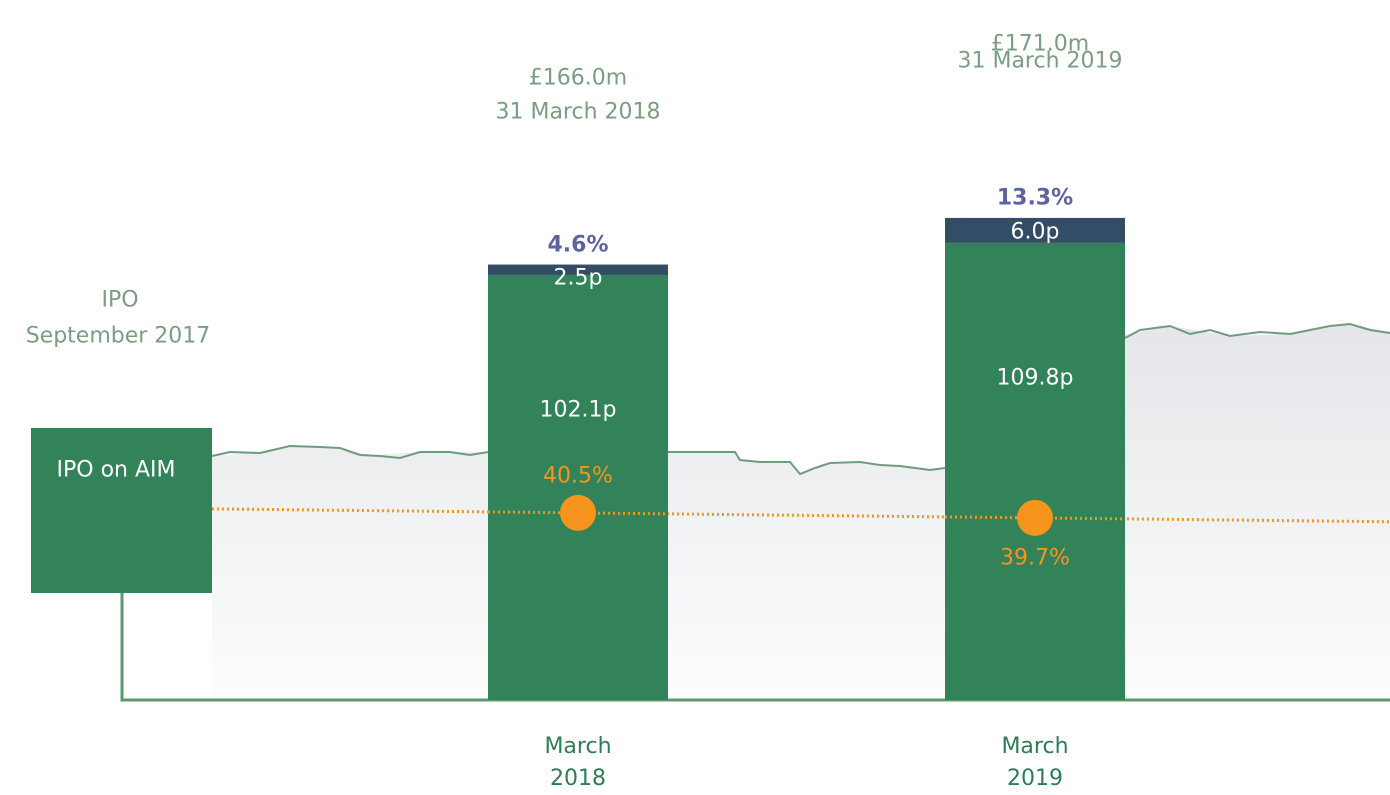 The height and width of the screenshot is (795, 1390). What do you see at coordinates (1035, 762) in the screenshot?
I see `x-label: March 2019` at bounding box center [1035, 762].